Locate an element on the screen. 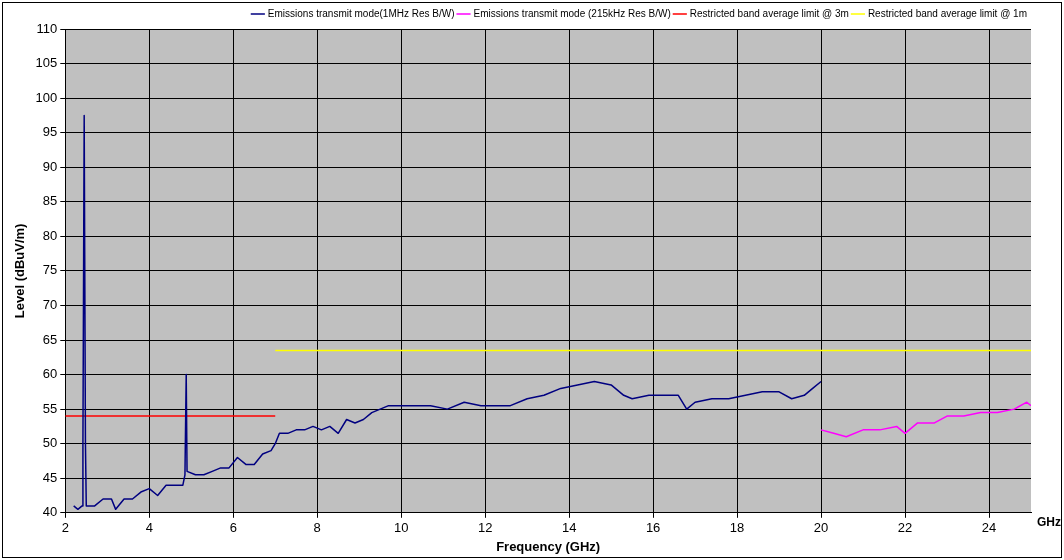  y-tick-label: 95 is located at coordinates (50, 132).